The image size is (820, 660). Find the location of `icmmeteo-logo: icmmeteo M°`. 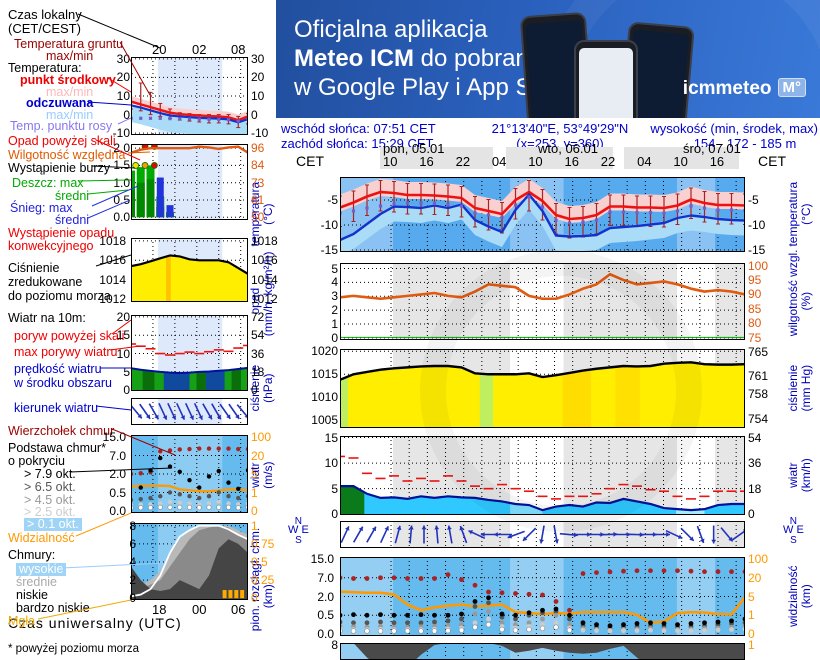

icmmeteo-logo: icmmeteo M° is located at coordinates (744, 89).